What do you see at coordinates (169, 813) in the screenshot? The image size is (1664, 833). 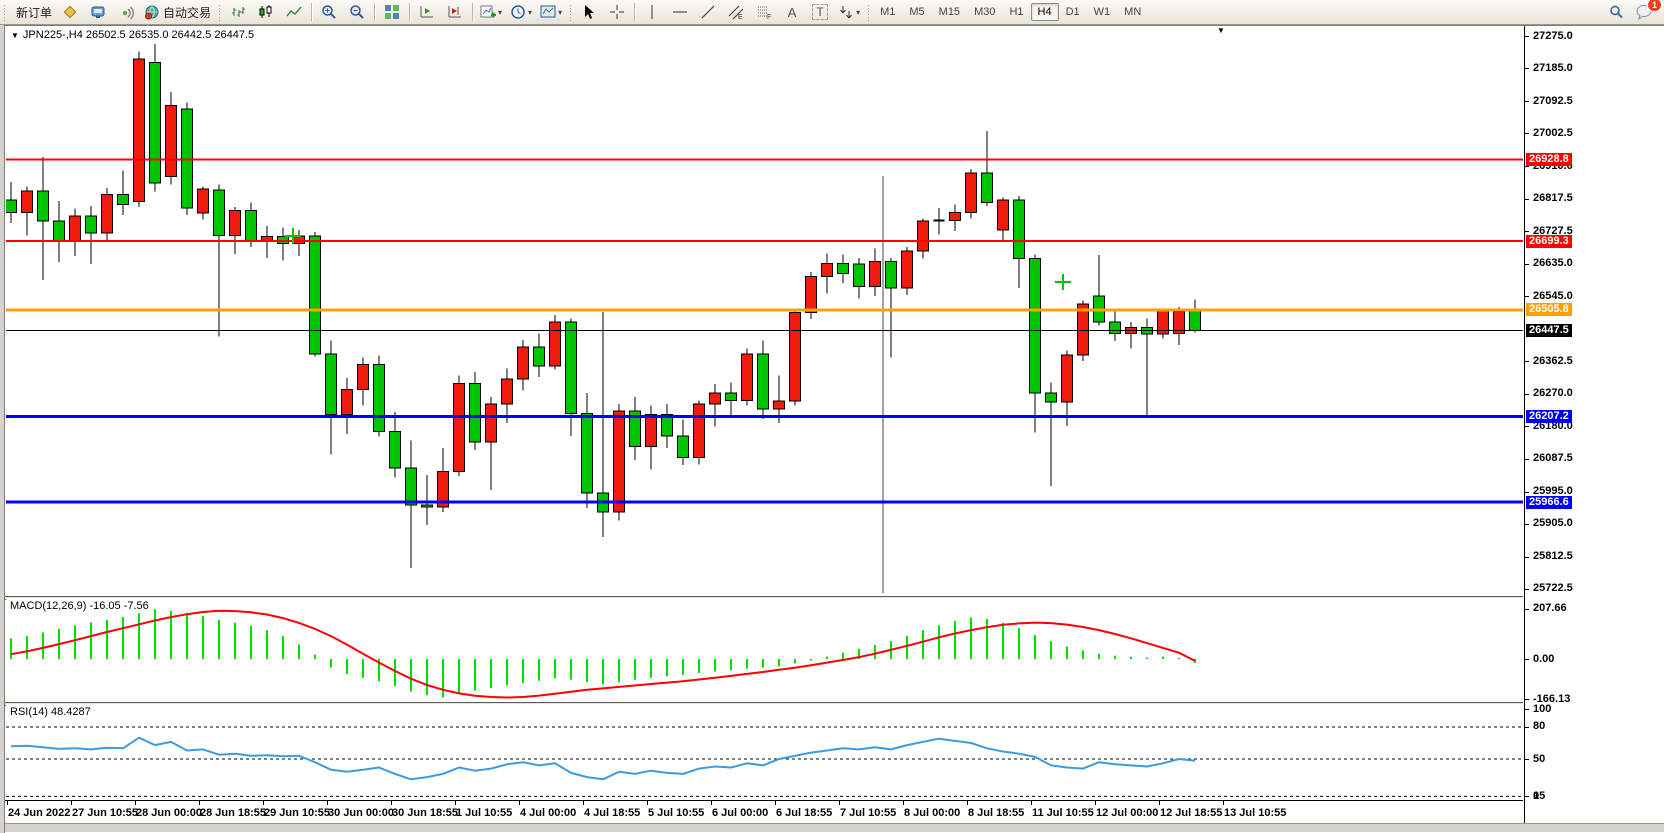 I see `time-tick-label: 28 Jun 00:00` at bounding box center [169, 813].